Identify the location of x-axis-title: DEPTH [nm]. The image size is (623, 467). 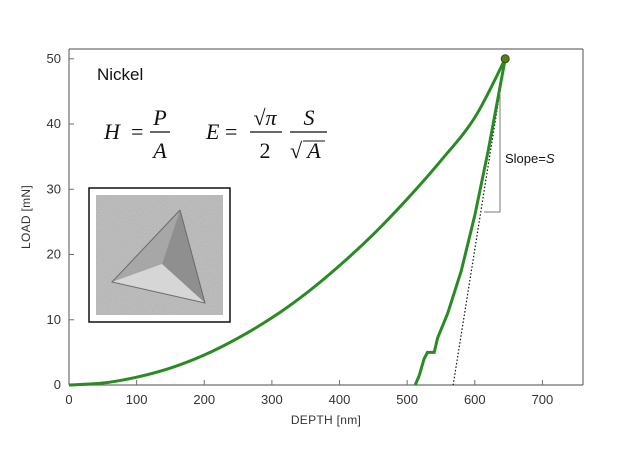
(326, 420).